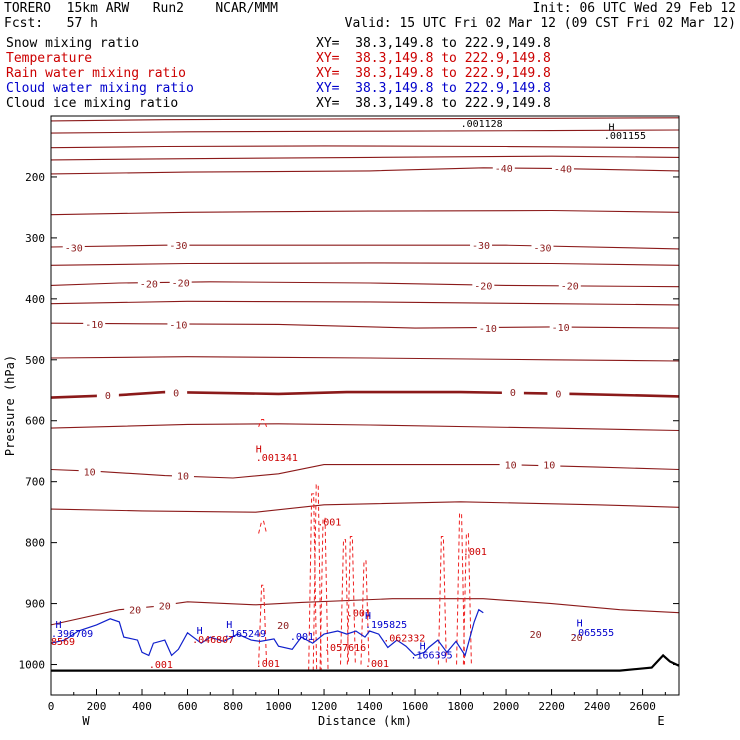 This screenshot has height=740, width=740. I want to click on max-annotation: .165249, so click(245, 634).